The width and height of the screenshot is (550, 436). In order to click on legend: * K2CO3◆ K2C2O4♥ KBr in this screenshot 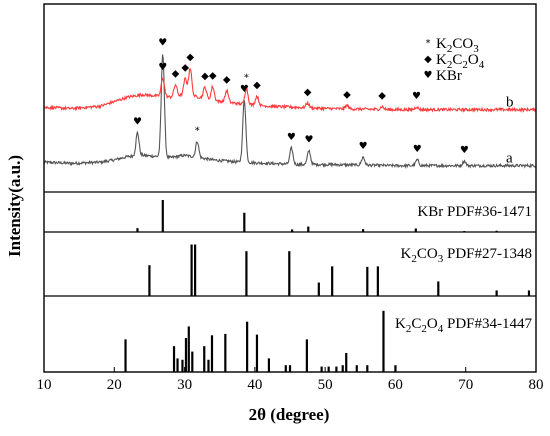, I will do `click(454, 60)`.